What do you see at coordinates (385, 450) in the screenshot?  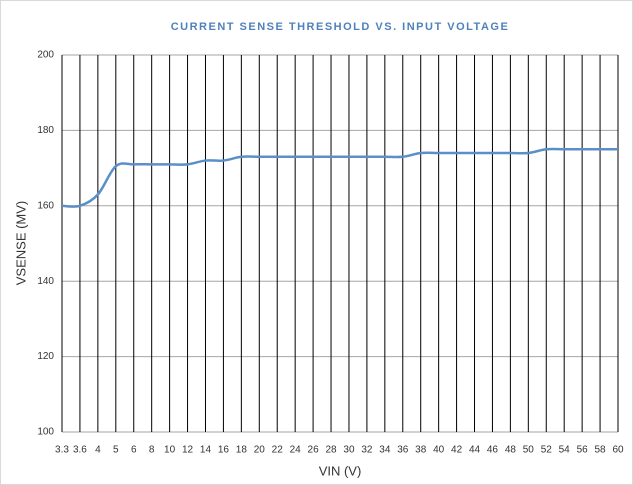 I see `x-tick-label: 34` at bounding box center [385, 450].